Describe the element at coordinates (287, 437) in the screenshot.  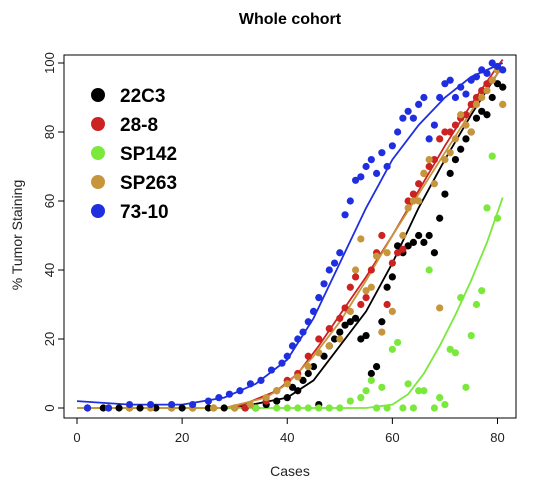
I see `x-tick-label: 40` at that location.